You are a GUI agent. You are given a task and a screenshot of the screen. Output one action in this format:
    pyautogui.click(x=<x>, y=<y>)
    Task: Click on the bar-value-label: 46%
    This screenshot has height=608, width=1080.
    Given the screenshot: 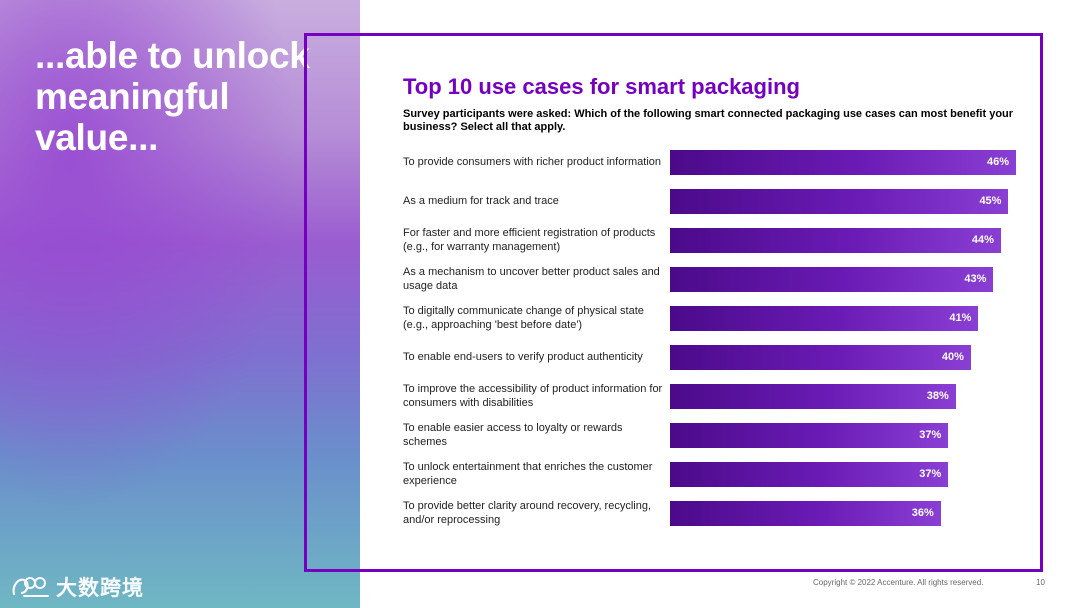 What is the action you would take?
    pyautogui.click(x=997, y=162)
    